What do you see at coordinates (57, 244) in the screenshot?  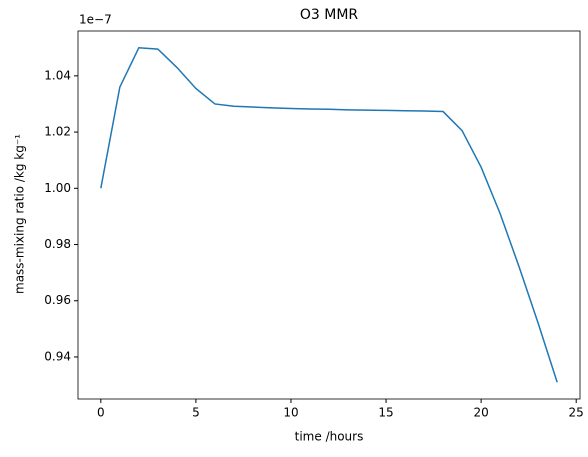 I see `y-tick-label: 0.98` at bounding box center [57, 244].